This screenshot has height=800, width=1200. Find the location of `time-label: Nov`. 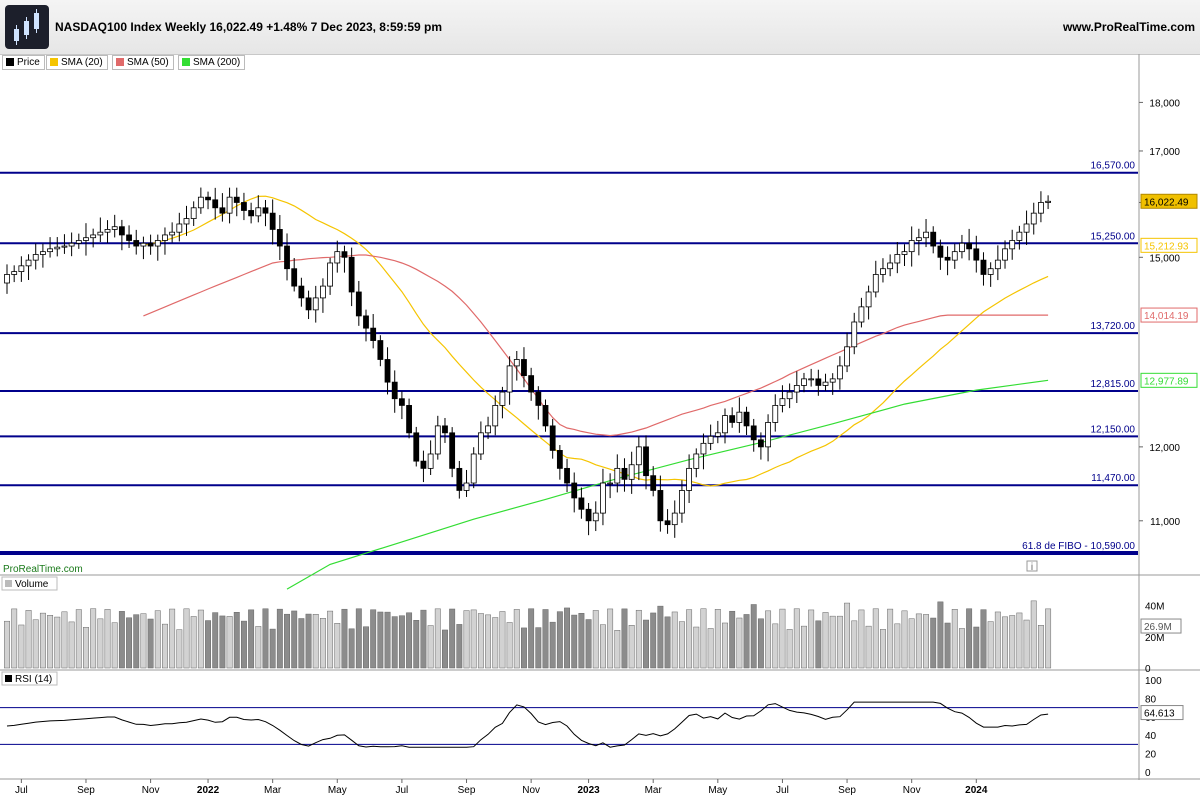

time-label: Nov is located at coordinates (912, 790).